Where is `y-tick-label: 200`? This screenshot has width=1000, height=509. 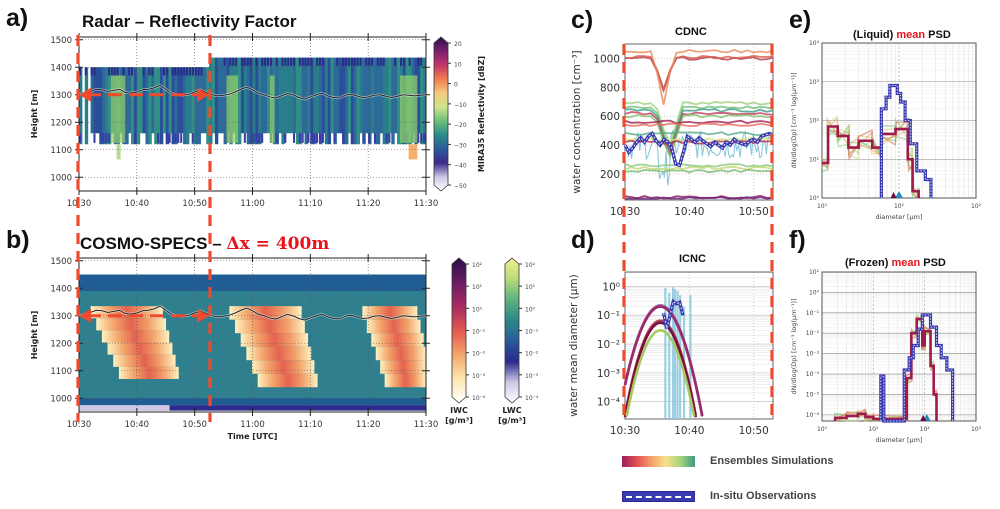
y-tick-label: 200 is located at coordinates (610, 175).